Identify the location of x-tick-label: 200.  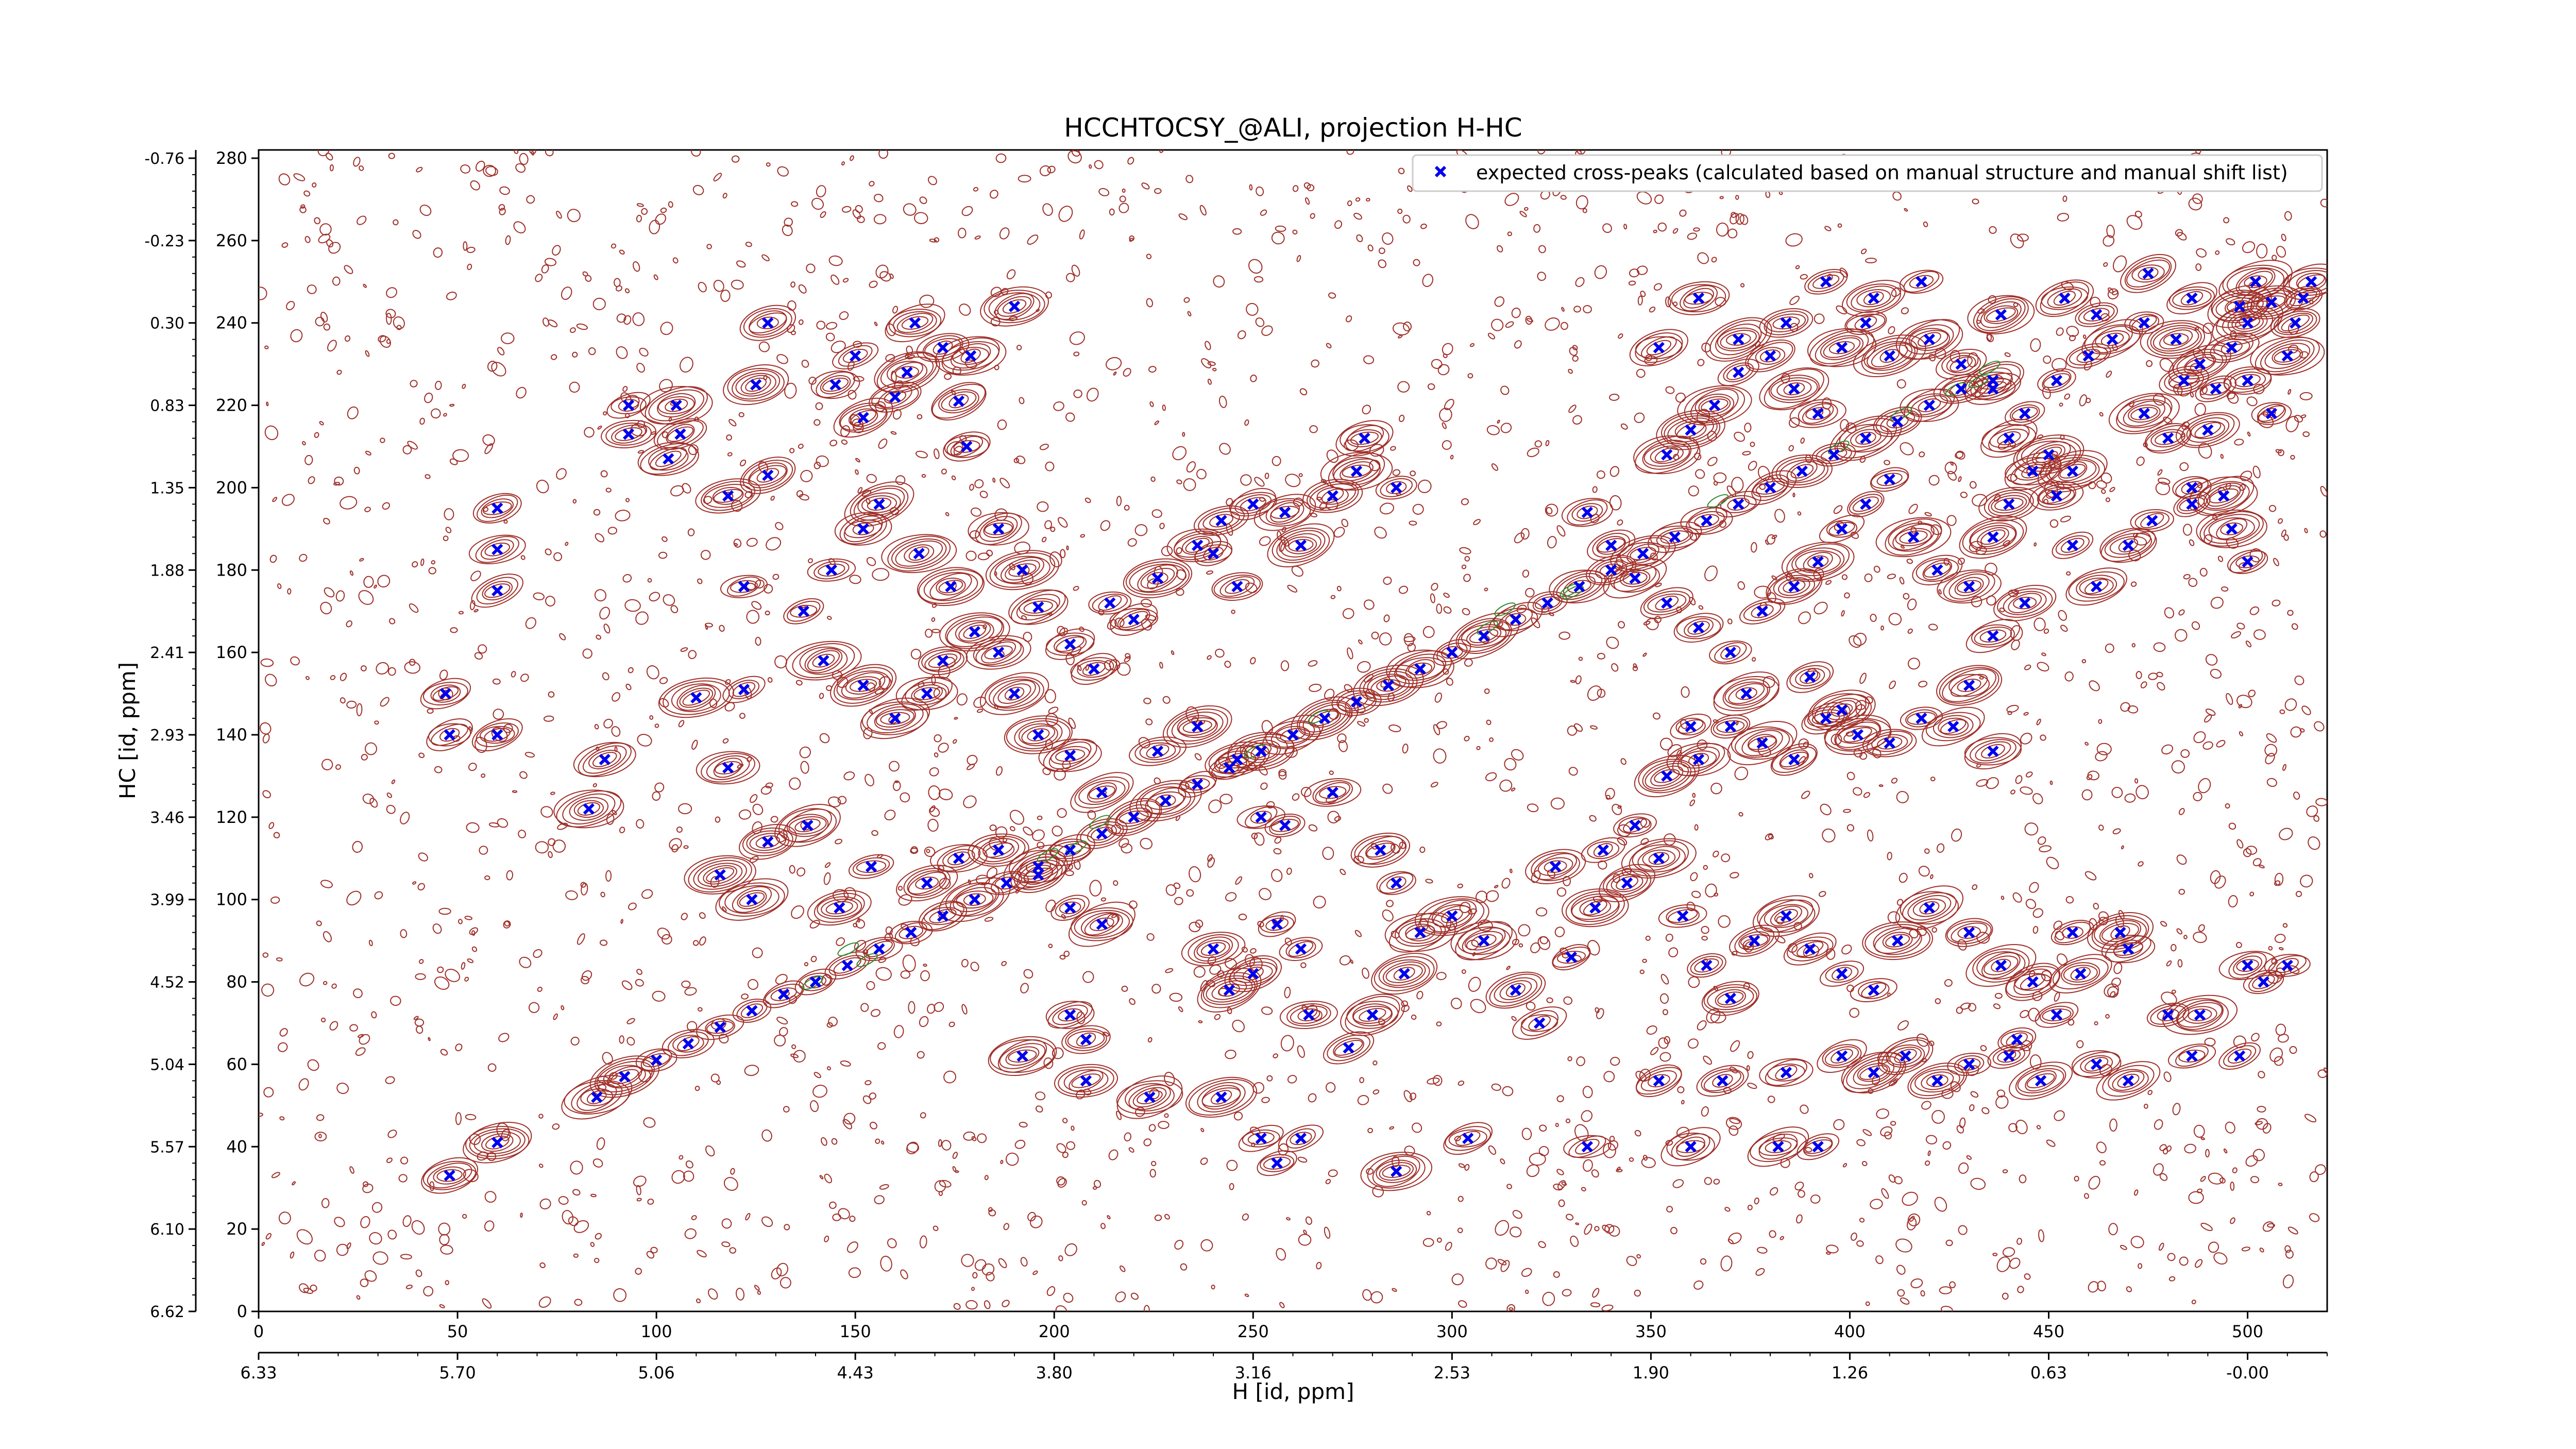
(1054, 1331).